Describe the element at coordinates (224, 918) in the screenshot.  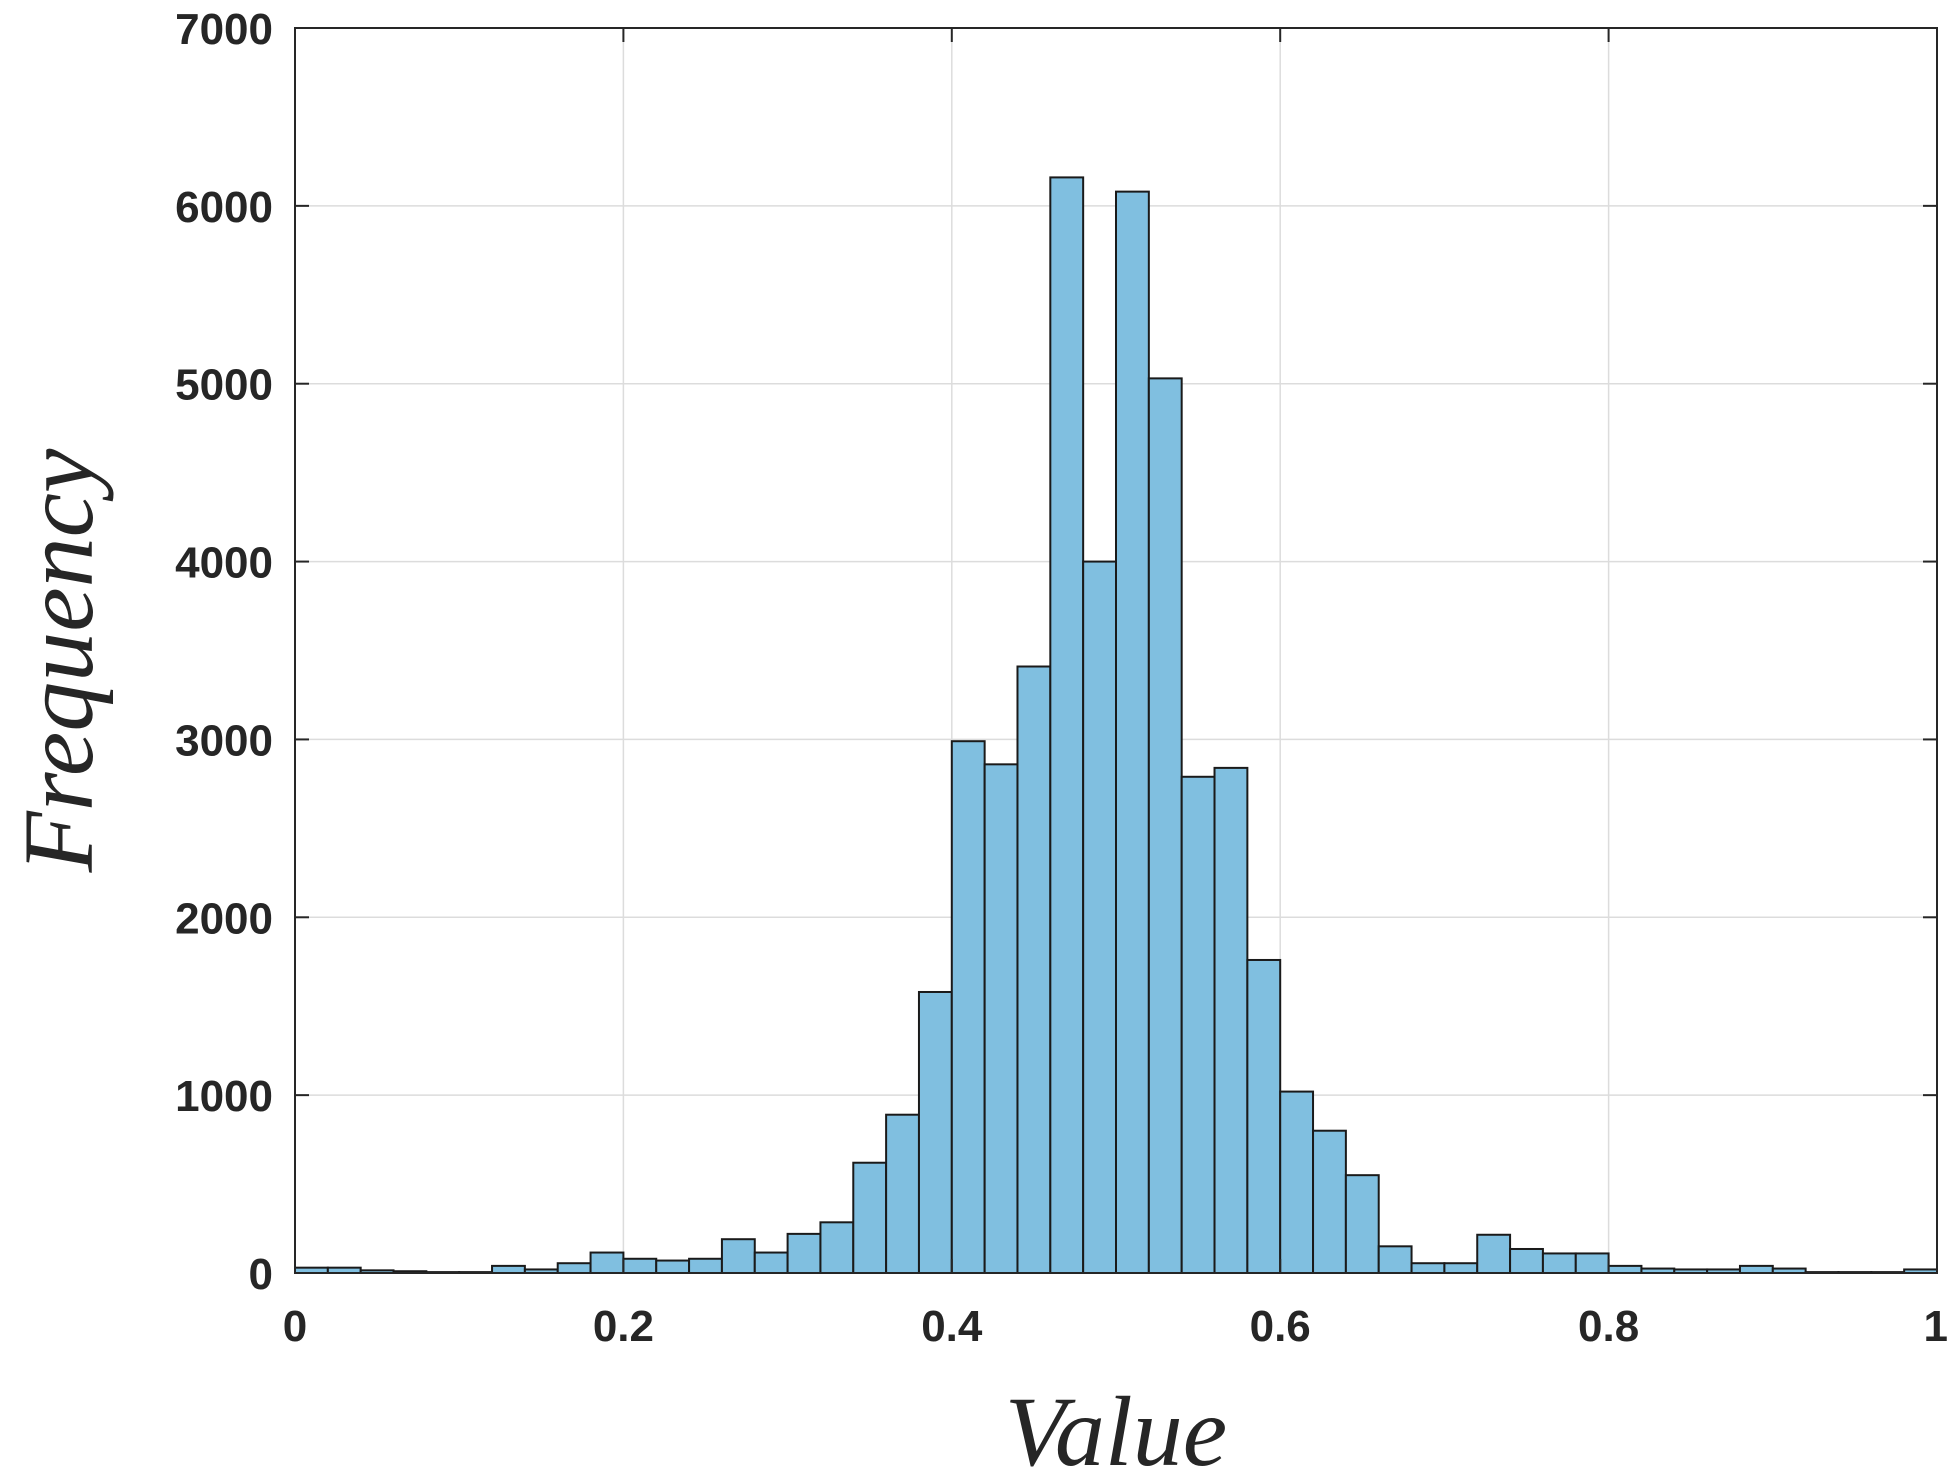
I see `y-tick-label-2: 2000` at that location.